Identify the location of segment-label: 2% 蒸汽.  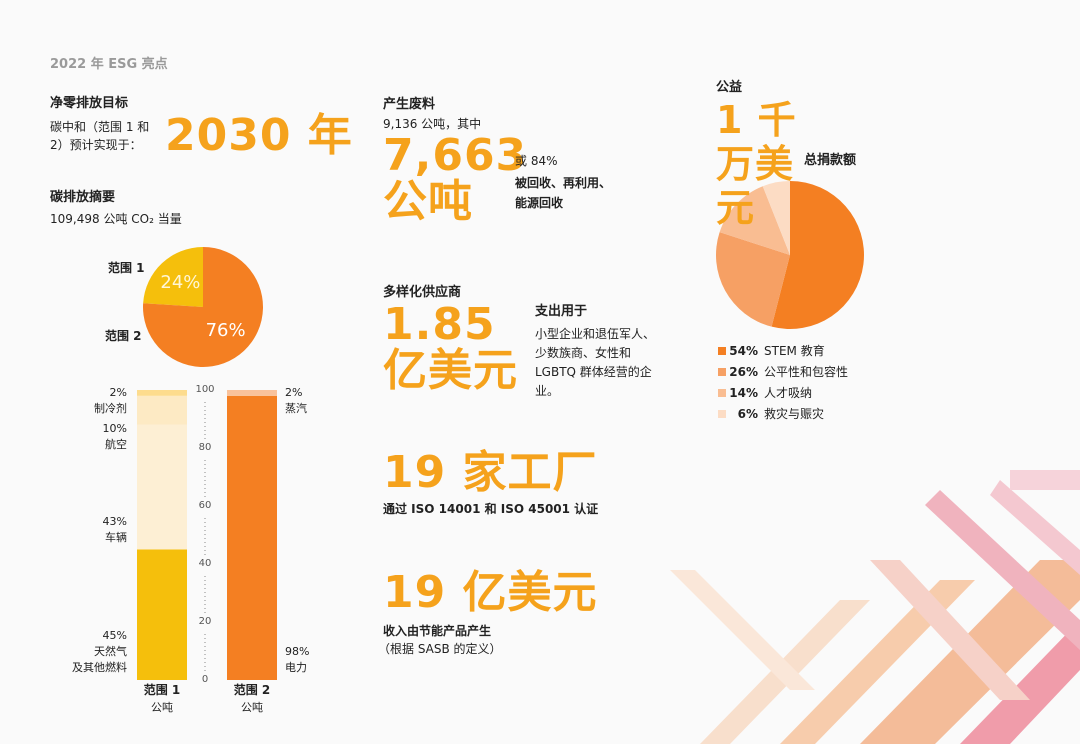
(325, 401).